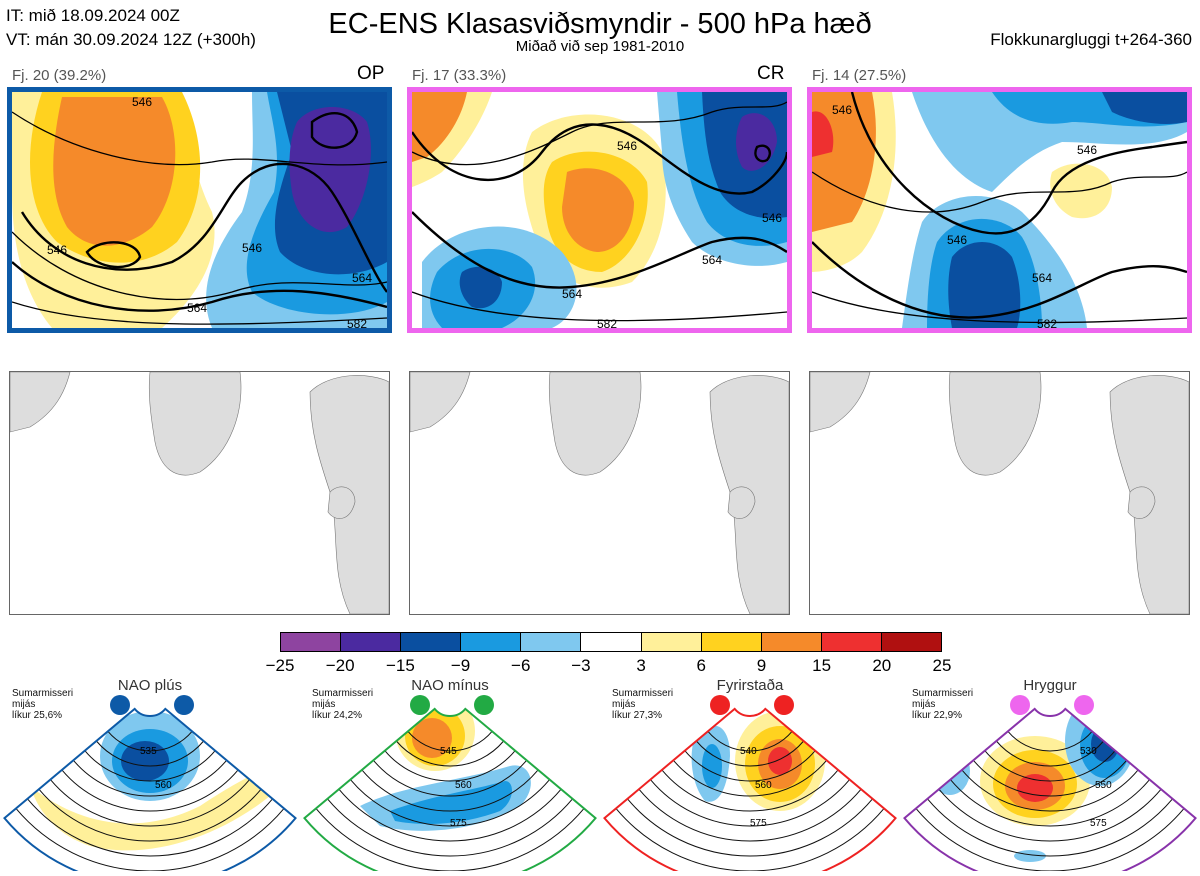 The height and width of the screenshot is (876, 1200). Describe the element at coordinates (459, 75) in the screenshot. I see `cluster-2-label: Fj. 17 (33.3%)` at that location.